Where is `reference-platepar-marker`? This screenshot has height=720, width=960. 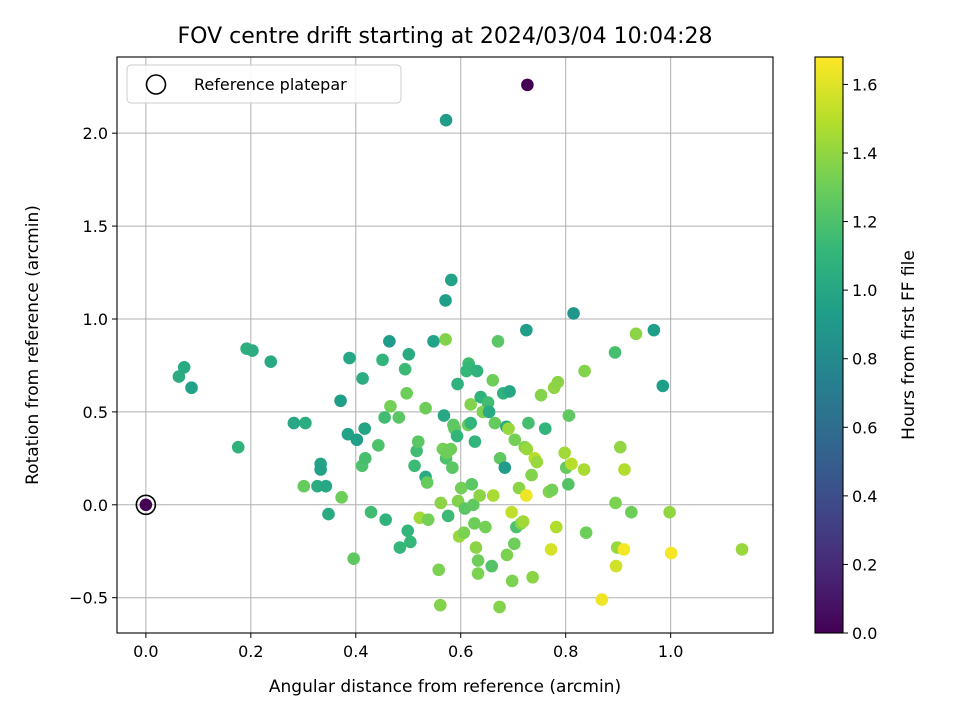 reference-platepar-marker is located at coordinates (146, 505).